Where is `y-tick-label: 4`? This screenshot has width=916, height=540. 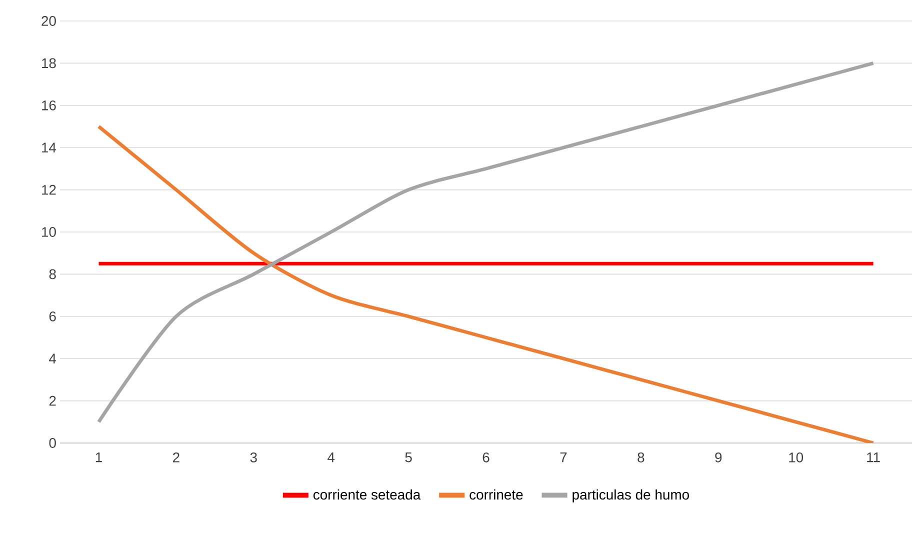 y-tick-label: 4 is located at coordinates (52, 359).